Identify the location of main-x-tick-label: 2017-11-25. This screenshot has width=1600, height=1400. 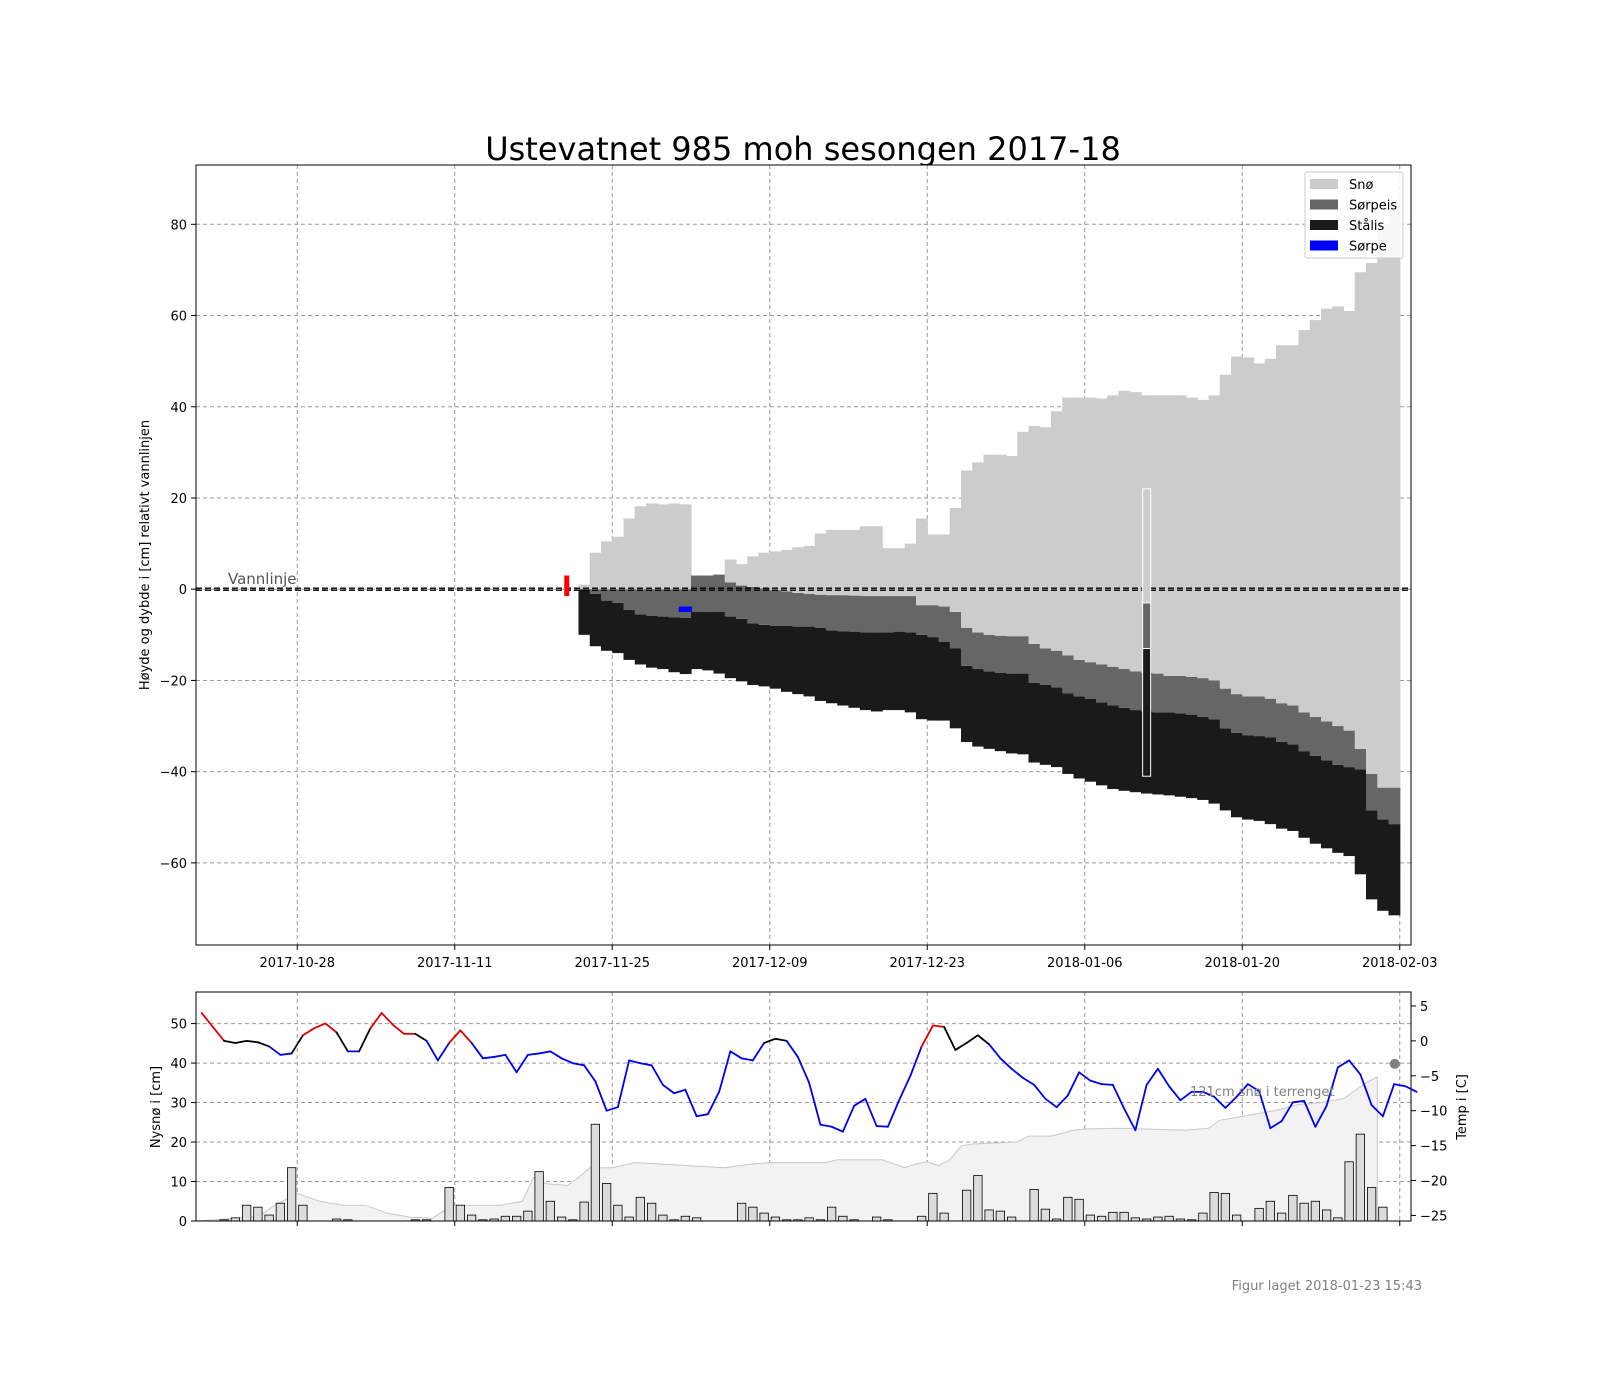
(612, 963).